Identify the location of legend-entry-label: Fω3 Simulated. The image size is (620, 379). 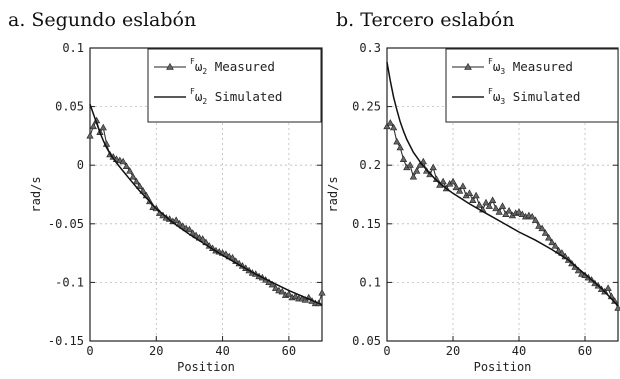
(534, 96).